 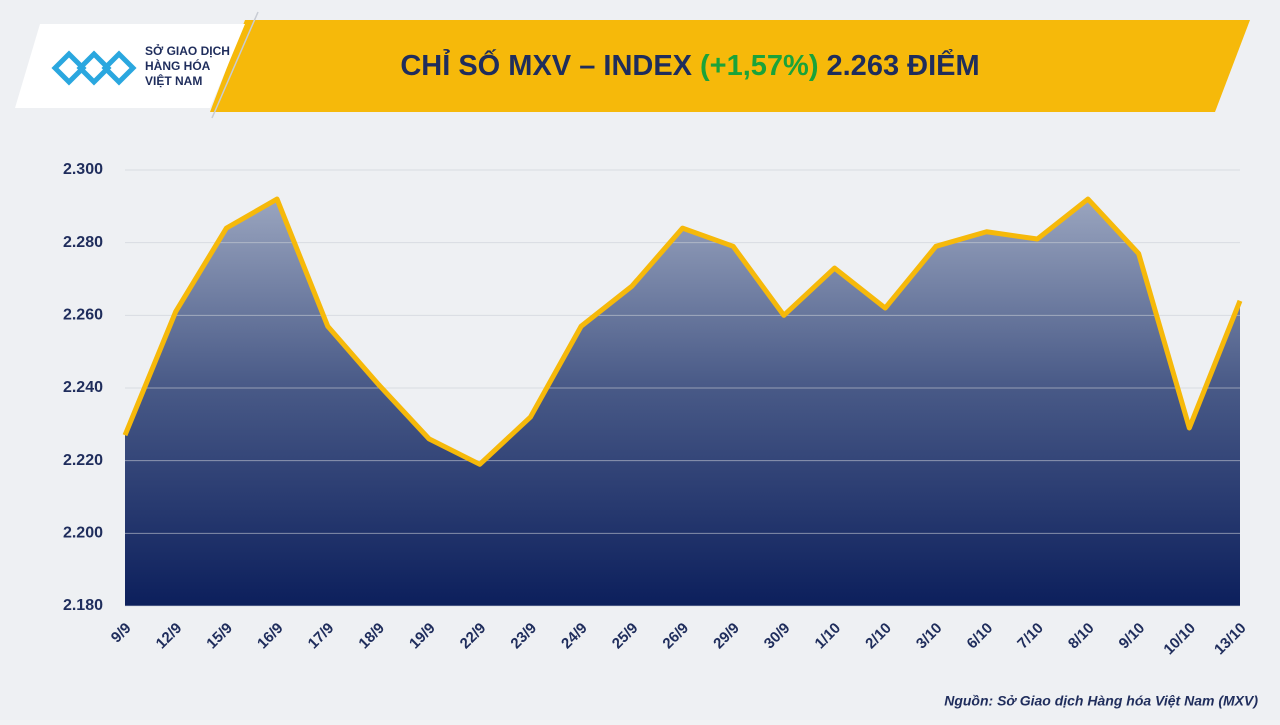 What do you see at coordinates (83, 605) in the screenshot?
I see `y-tick-label: 2.180` at bounding box center [83, 605].